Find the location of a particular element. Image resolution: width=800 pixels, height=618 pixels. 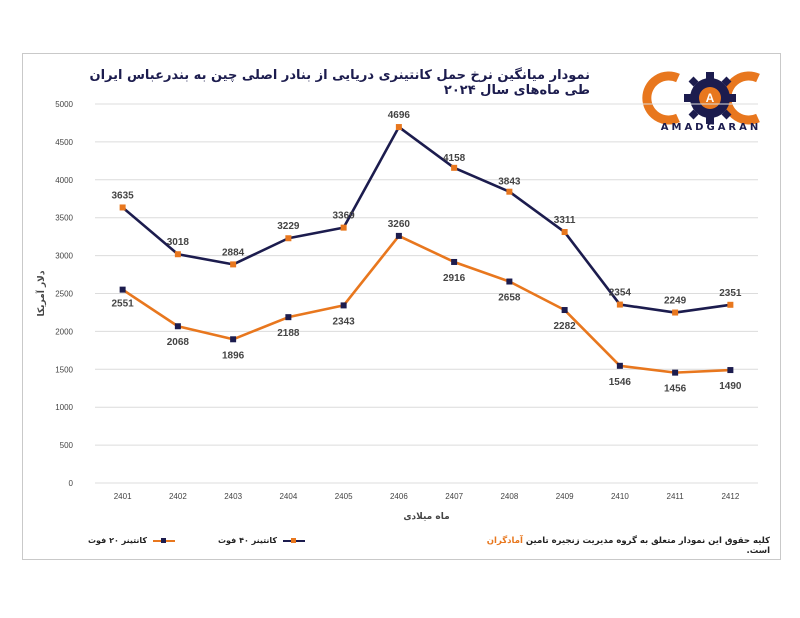

x-tick-label: 2411 is located at coordinates (676, 496).